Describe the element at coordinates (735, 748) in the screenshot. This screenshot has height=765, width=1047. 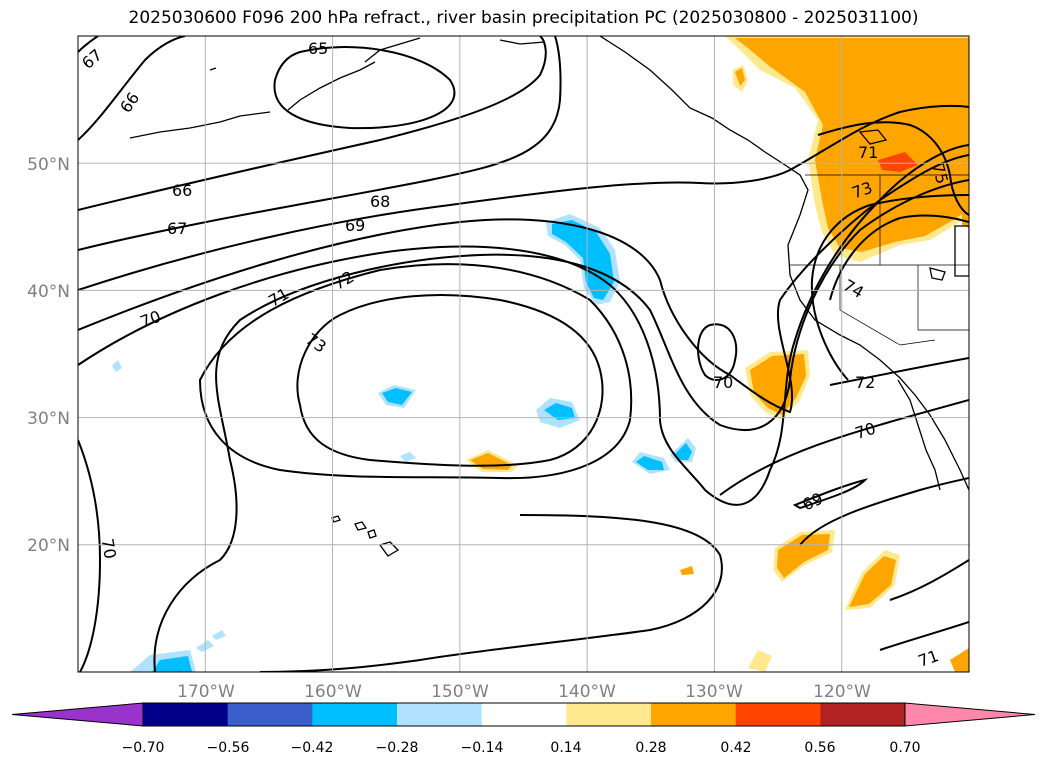
I see `colorbar-tick-label: 0.42` at that location.